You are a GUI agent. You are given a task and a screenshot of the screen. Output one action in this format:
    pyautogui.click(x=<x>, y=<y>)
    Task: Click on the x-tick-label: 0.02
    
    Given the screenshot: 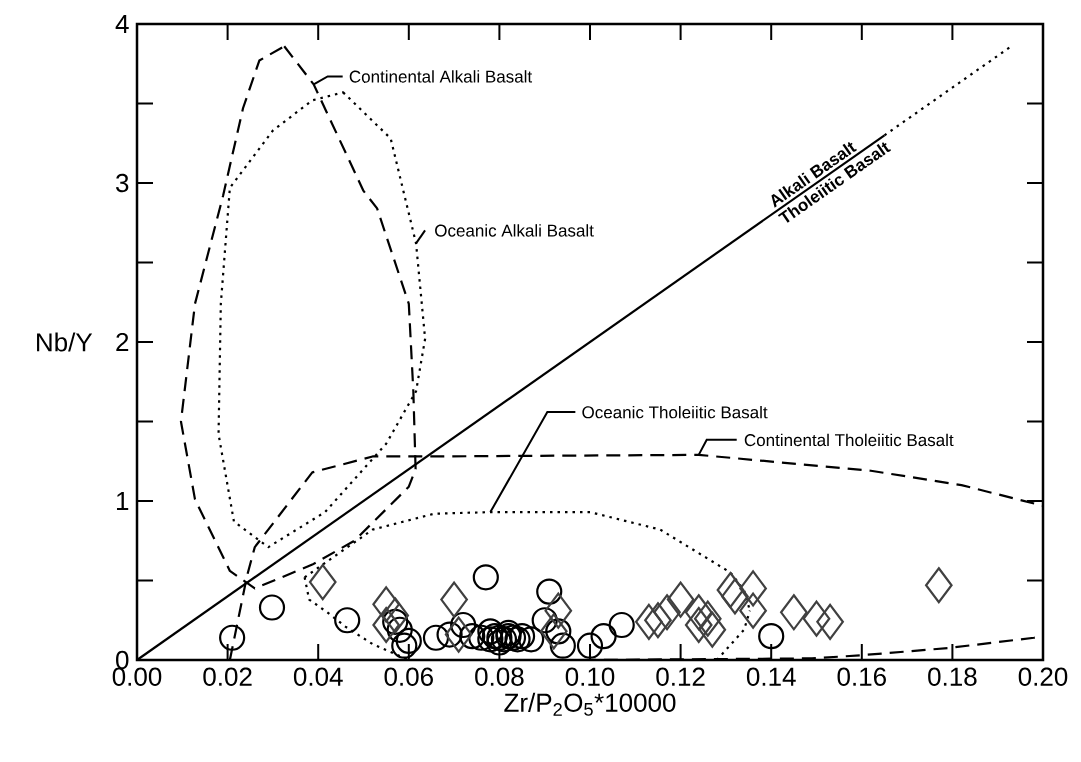 What is the action you would take?
    pyautogui.click(x=227, y=676)
    